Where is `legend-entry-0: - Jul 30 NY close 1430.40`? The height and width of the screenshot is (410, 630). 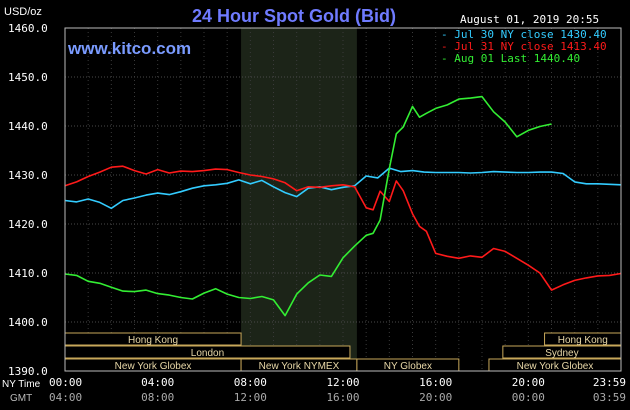
legend-entry-0: - Jul 30 NY close 1430.40 is located at coordinates (524, 34).